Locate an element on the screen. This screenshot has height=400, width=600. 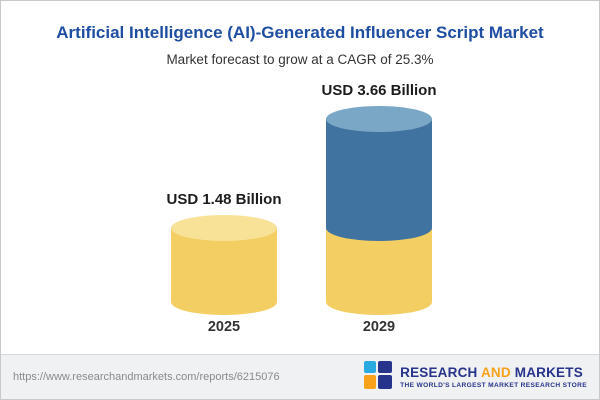
year-label-2029: 2029 is located at coordinates (379, 327).